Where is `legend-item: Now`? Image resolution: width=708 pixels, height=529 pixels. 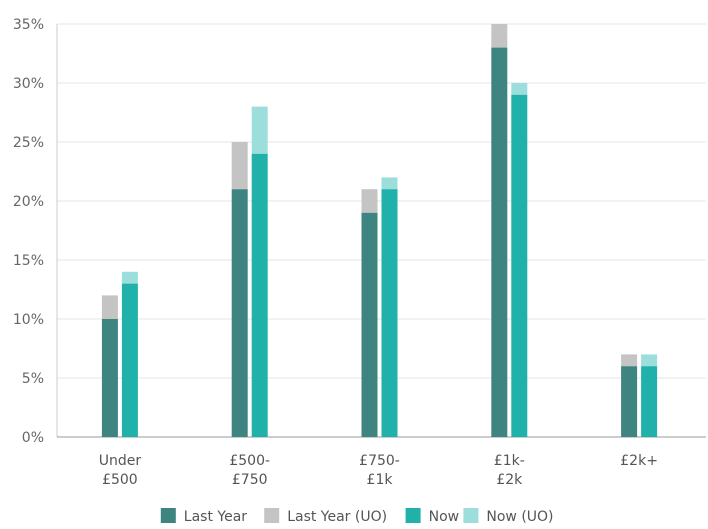
legend-item: Now is located at coordinates (432, 516).